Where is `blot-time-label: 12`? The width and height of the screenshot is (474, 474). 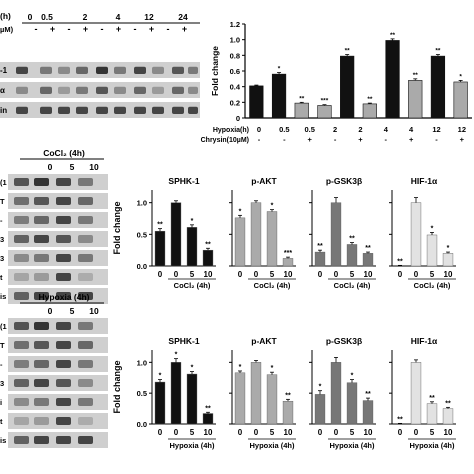 blot-time-label: 12 is located at coordinates (149, 17).